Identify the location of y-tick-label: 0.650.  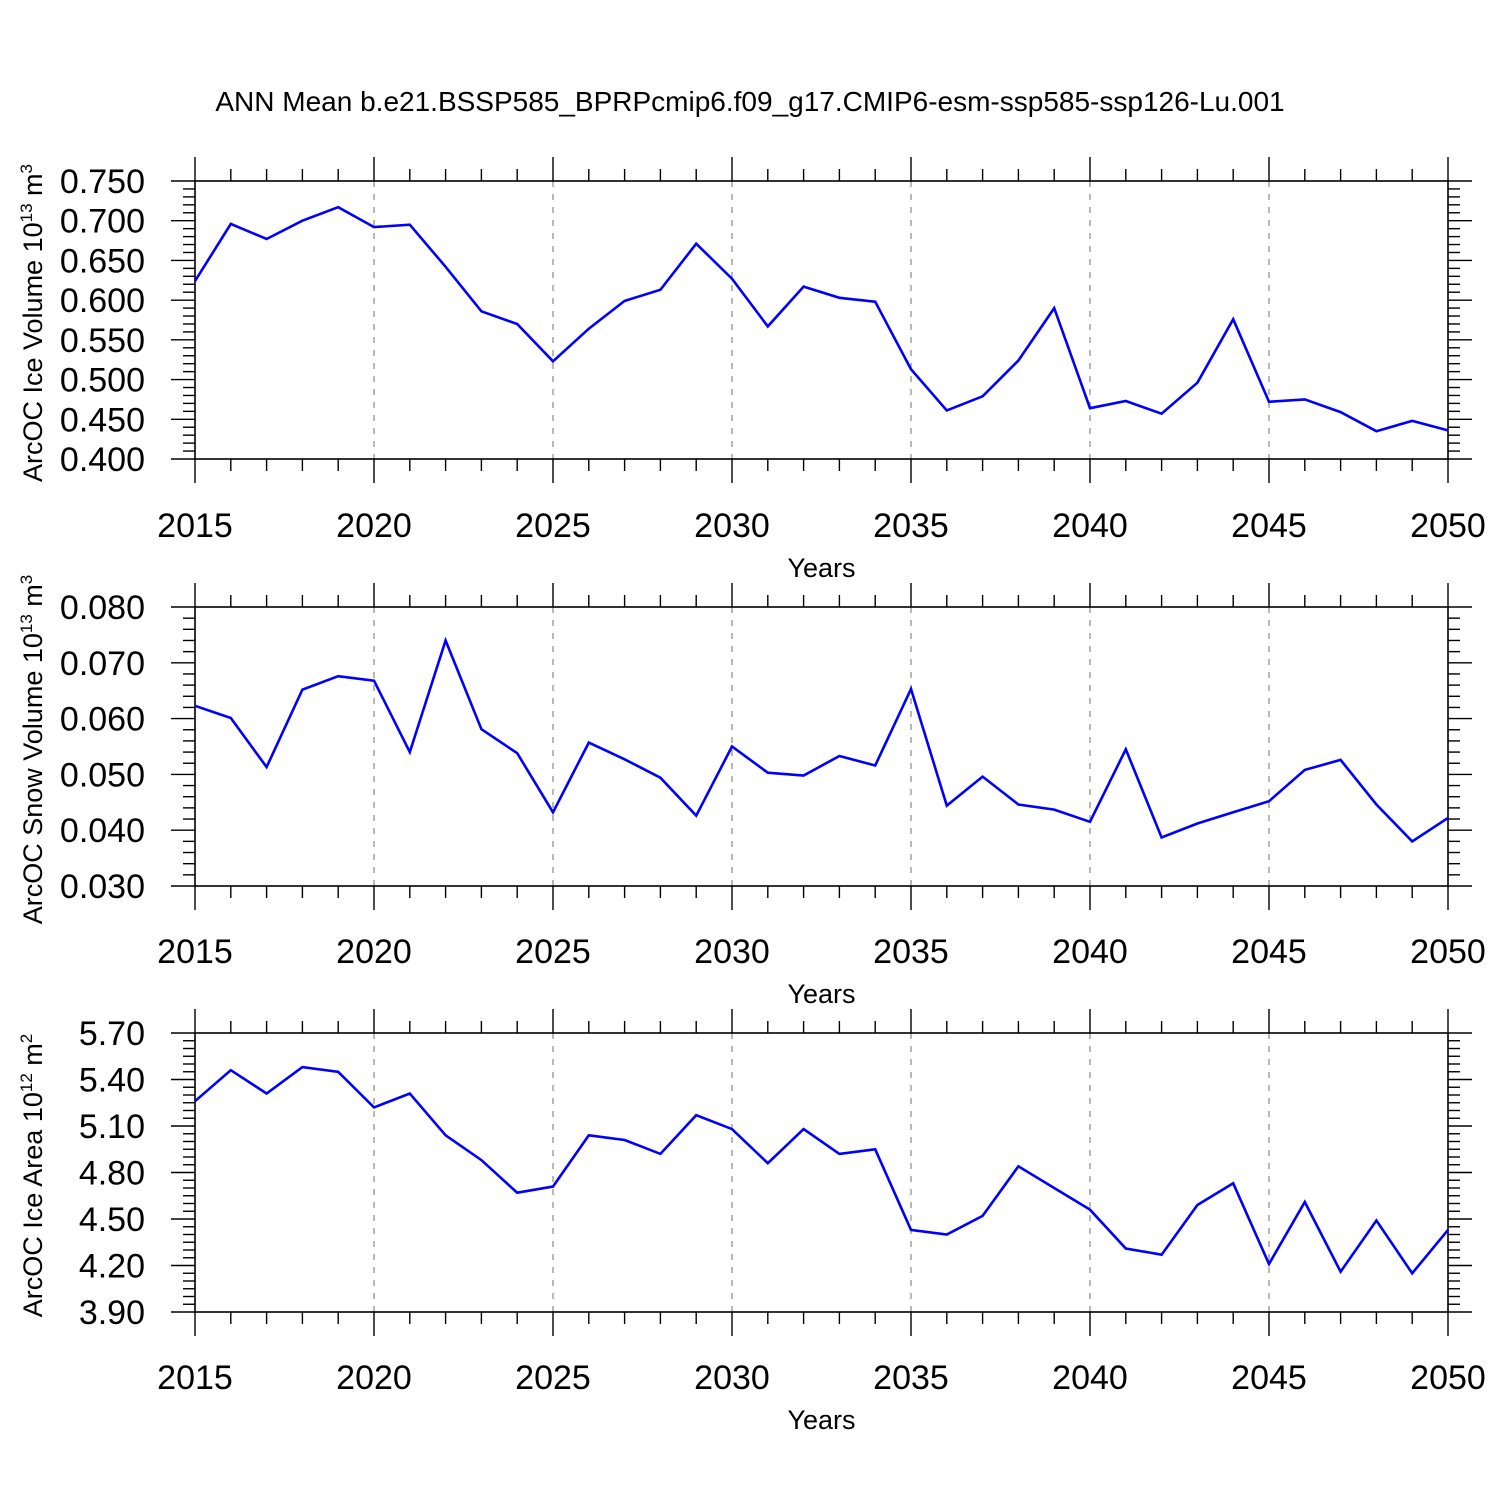
(102, 261).